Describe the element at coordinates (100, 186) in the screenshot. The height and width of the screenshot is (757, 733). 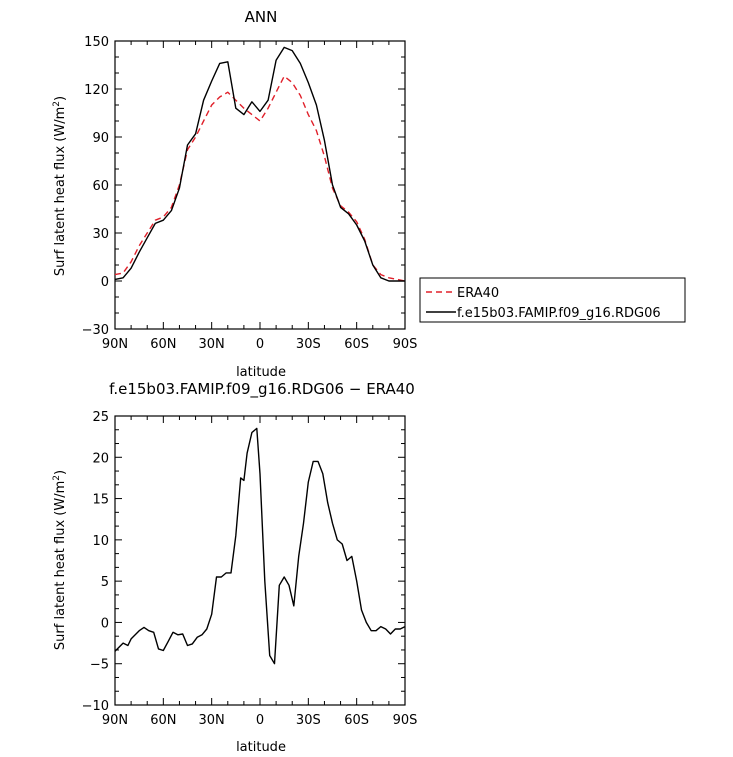
I see `y-tick-label: 60` at that location.